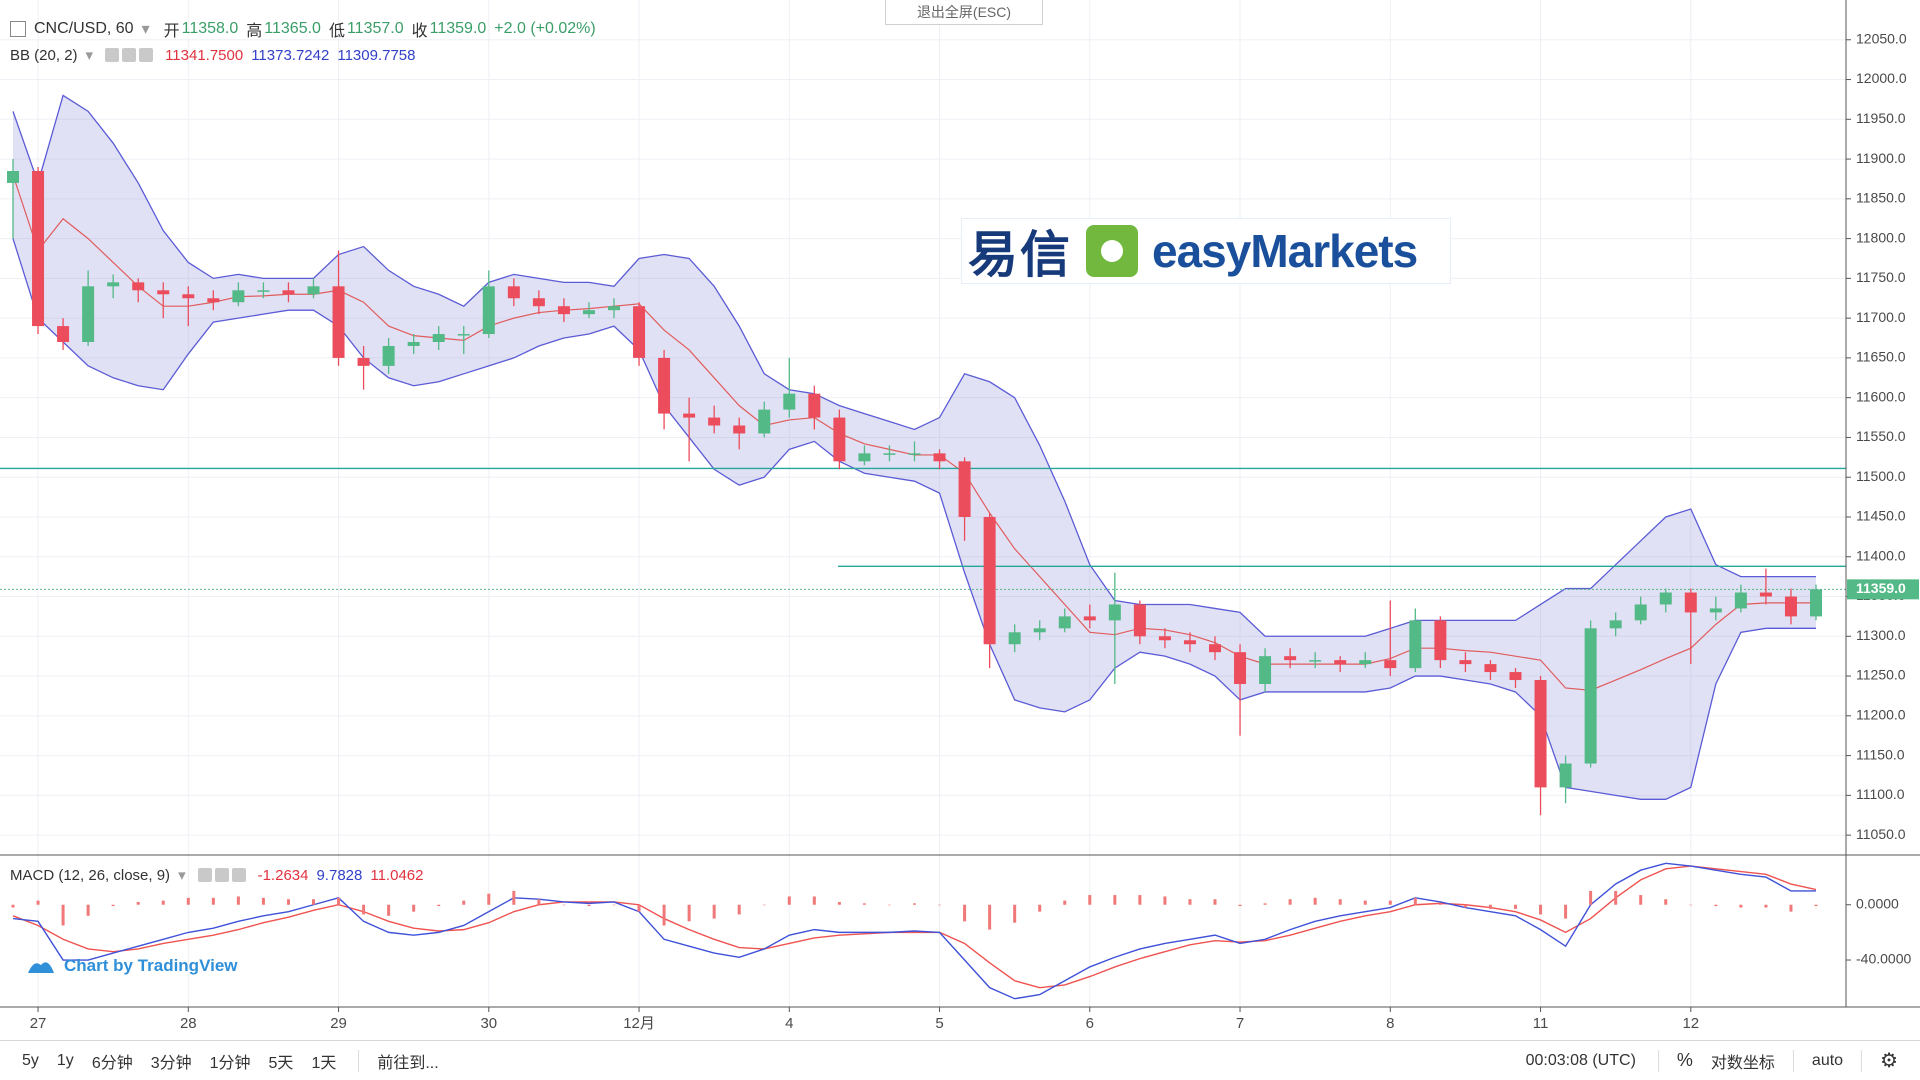  Describe the element at coordinates (1881, 476) in the screenshot. I see `y-tick-label: 11500.0` at that location.